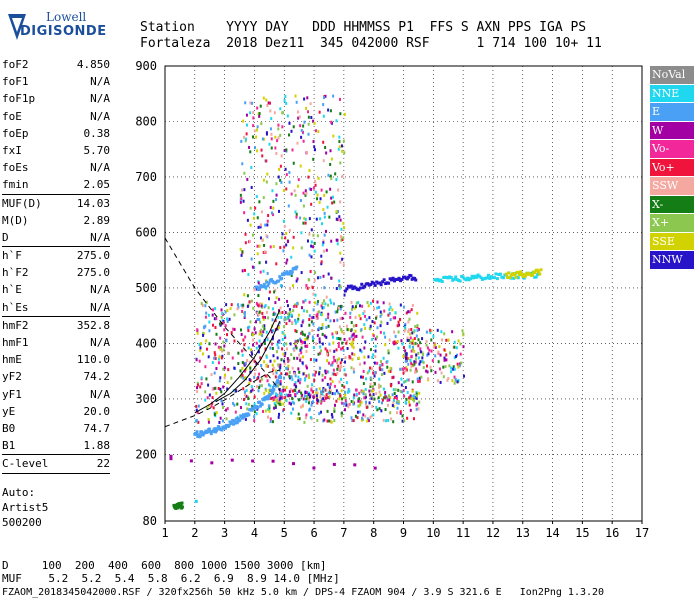 Image resolution: width=700 pixels, height=600 pixels. What do you see at coordinates (523, 533) in the screenshot?
I see `x-tick-label: 13` at bounding box center [523, 533].